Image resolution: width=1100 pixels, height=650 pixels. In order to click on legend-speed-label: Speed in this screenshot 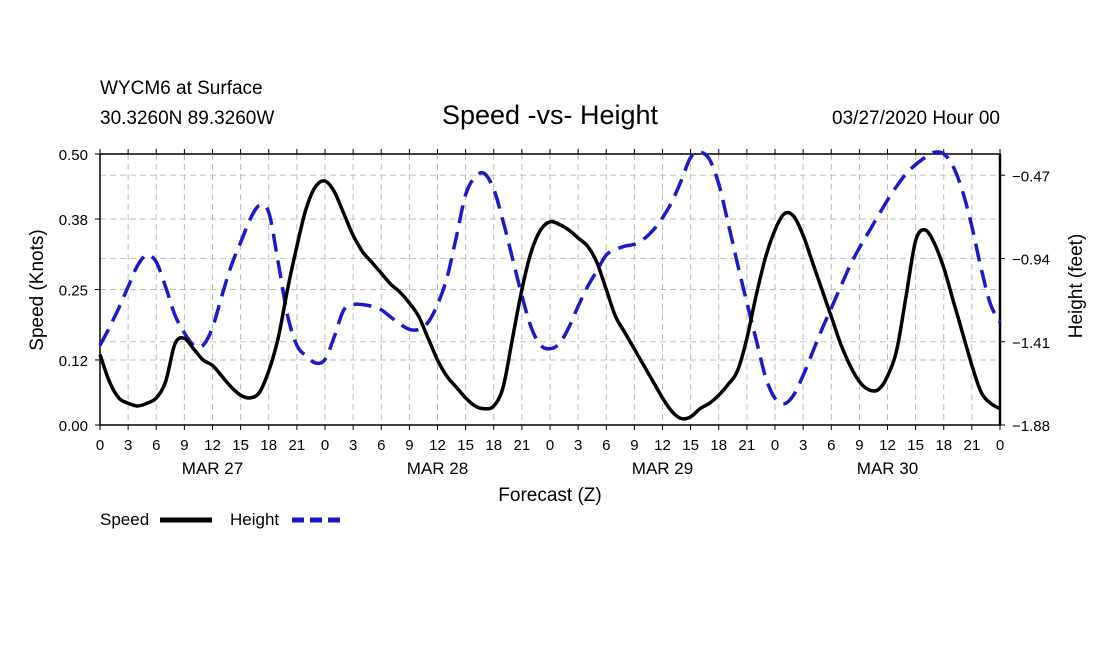, I will do `click(124, 519)`.